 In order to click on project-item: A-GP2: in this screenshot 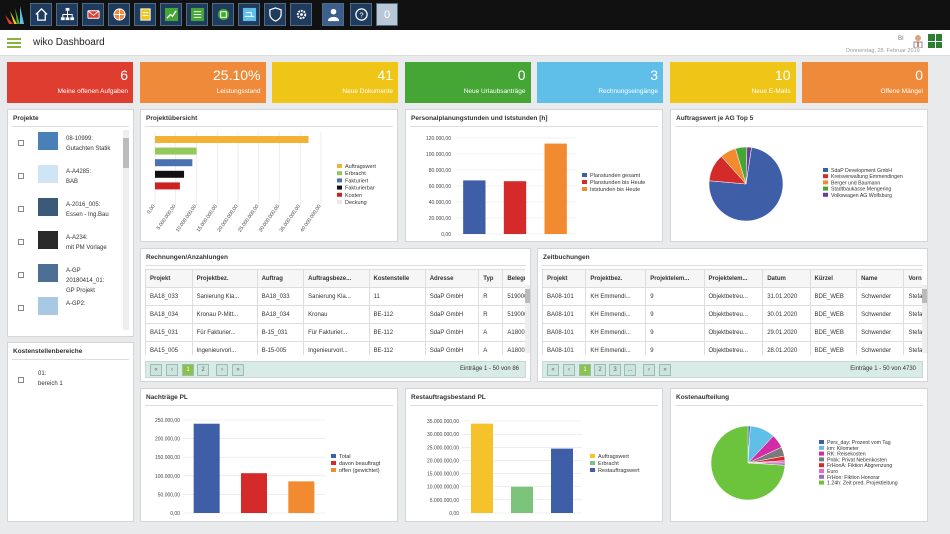, I will do `click(67, 309)`.